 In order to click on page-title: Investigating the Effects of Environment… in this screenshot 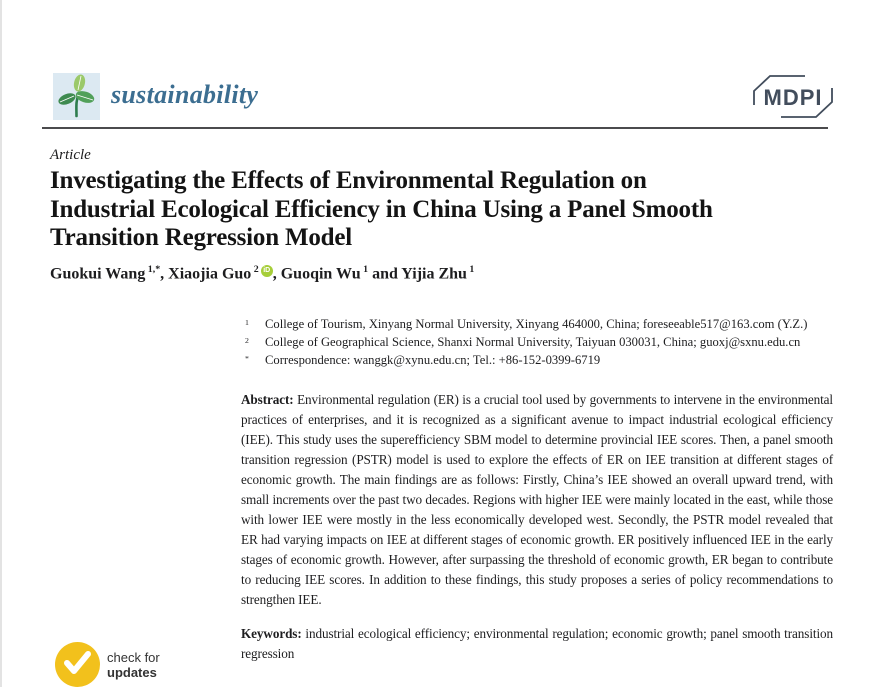, I will do `click(445, 210)`.